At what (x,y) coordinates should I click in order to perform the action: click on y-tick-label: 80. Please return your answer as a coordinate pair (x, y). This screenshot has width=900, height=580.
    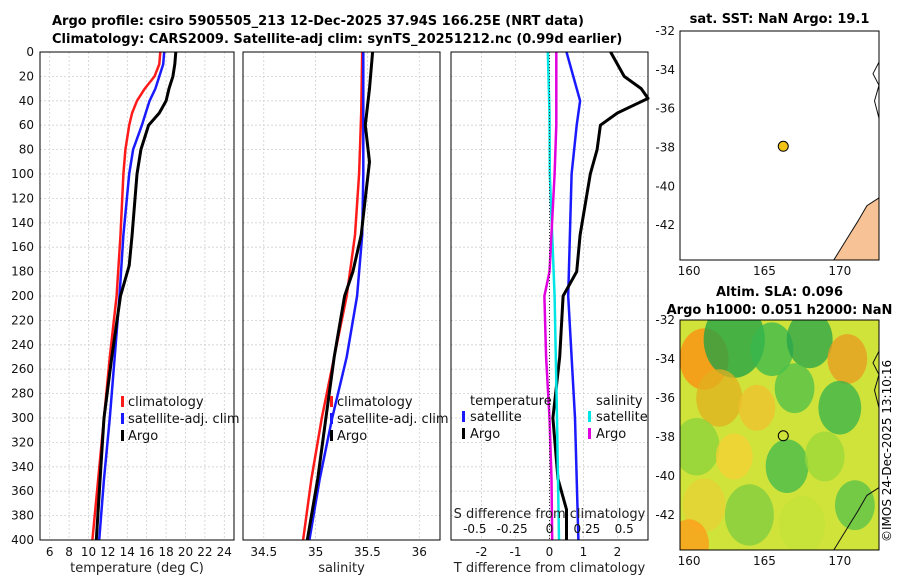
    Looking at the image, I should click on (26, 150).